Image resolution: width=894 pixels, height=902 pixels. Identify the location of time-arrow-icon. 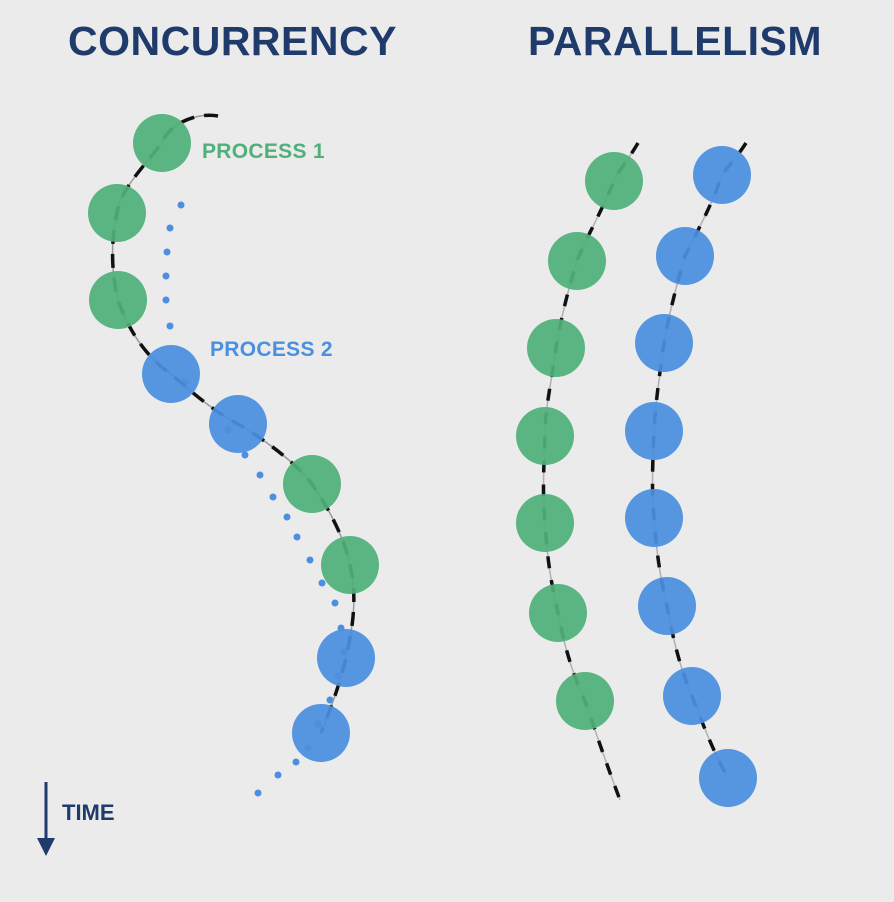
(46, 819).